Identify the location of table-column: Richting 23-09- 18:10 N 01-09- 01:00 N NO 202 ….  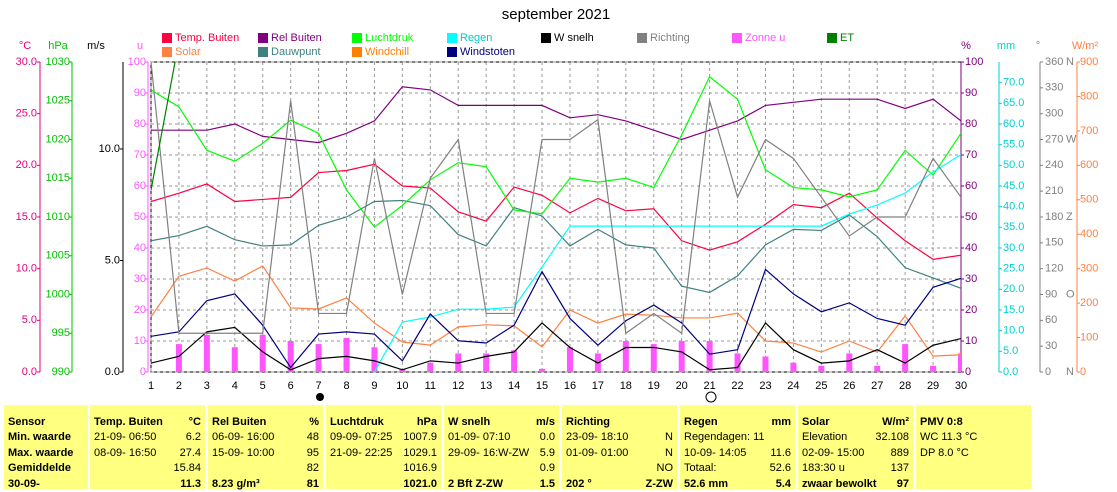
(619, 448).